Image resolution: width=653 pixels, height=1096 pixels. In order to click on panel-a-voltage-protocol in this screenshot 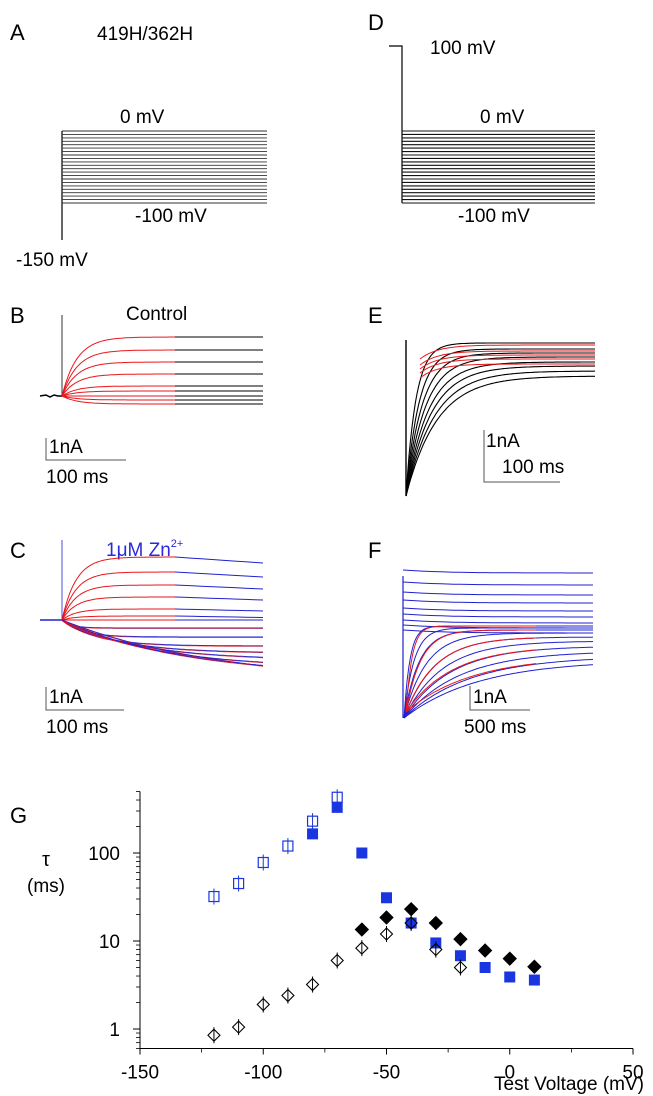, I will do `click(164, 185)`.